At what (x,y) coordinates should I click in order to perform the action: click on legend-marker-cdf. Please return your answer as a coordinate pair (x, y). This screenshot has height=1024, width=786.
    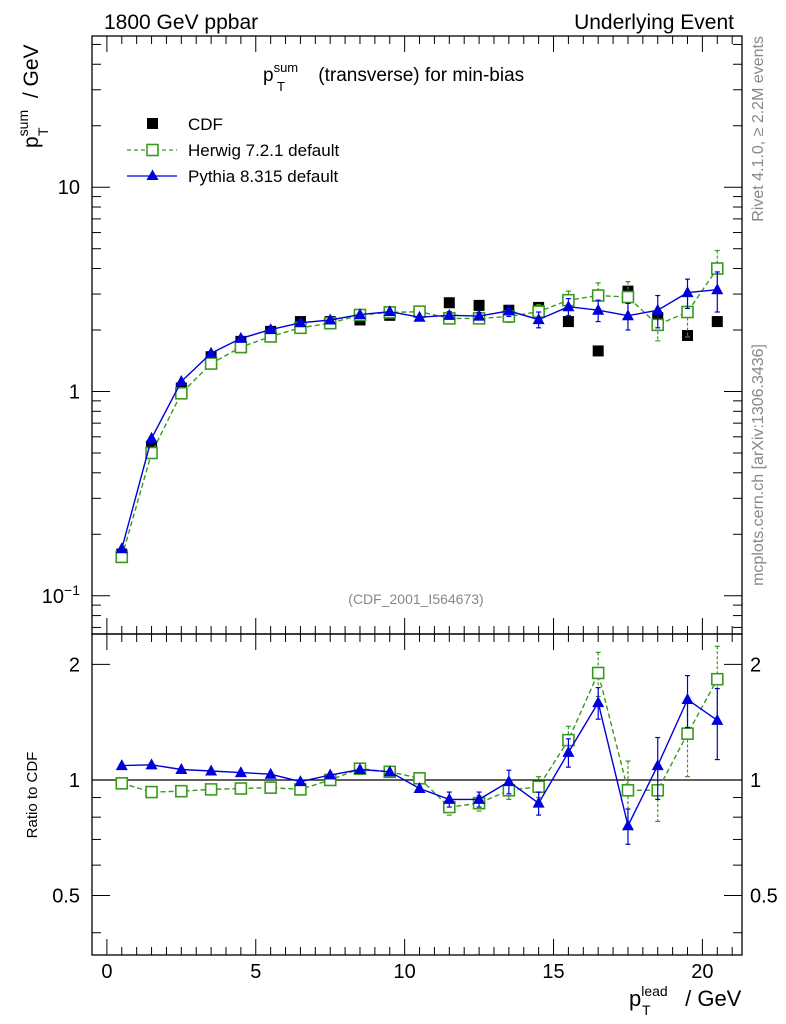
    Looking at the image, I should click on (152, 123).